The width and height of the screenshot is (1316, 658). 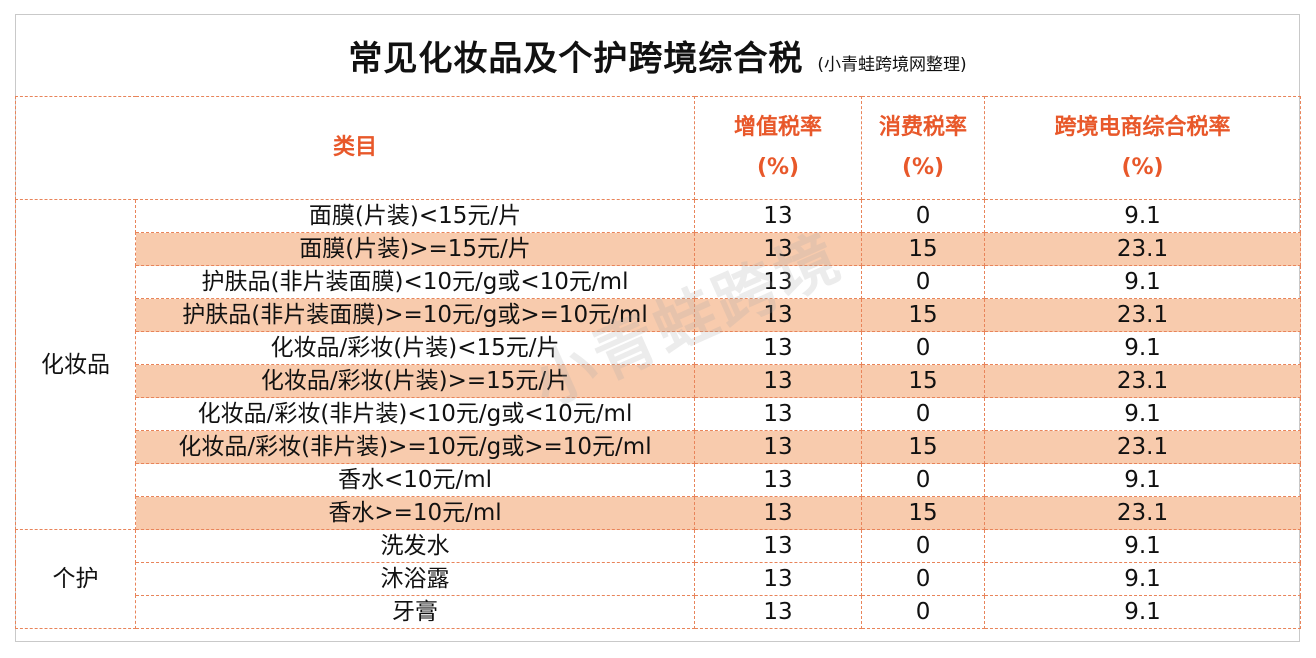 I want to click on header-vat-rate: 增值税率 (%), so click(x=778, y=148).